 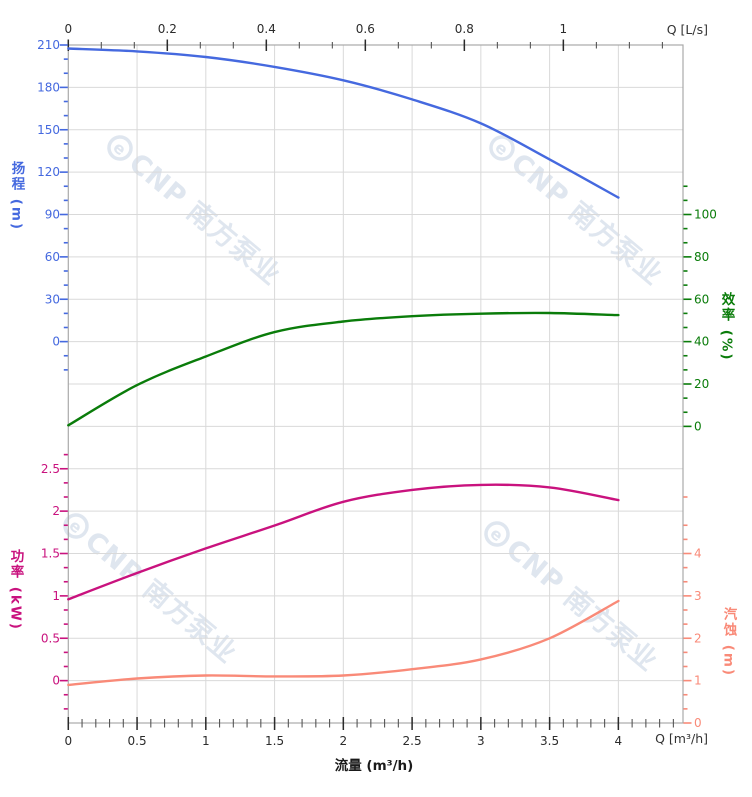 What do you see at coordinates (698, 596) in the screenshot?
I see `npsh-tick-label: 3` at bounding box center [698, 596].